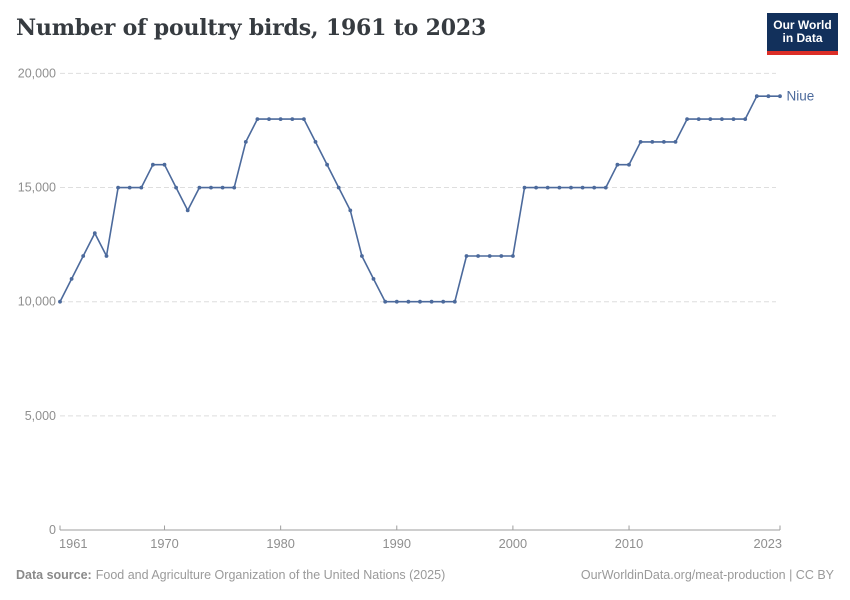 The image size is (850, 600). What do you see at coordinates (280, 119) in the screenshot?
I see `data-point-1980` at bounding box center [280, 119].